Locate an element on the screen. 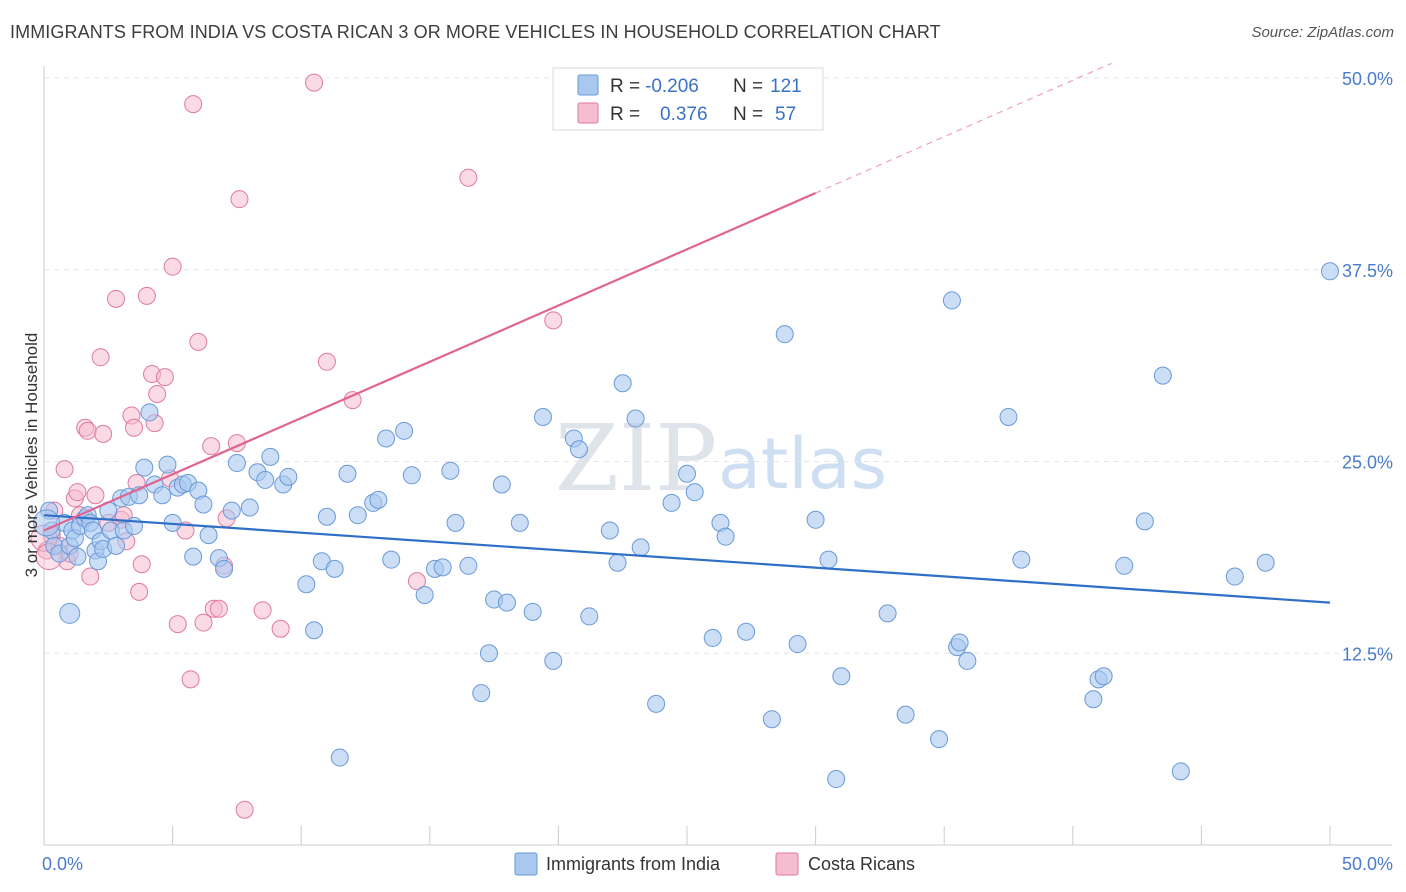  y-tick-label: 25.0% is located at coordinates (1367, 463).